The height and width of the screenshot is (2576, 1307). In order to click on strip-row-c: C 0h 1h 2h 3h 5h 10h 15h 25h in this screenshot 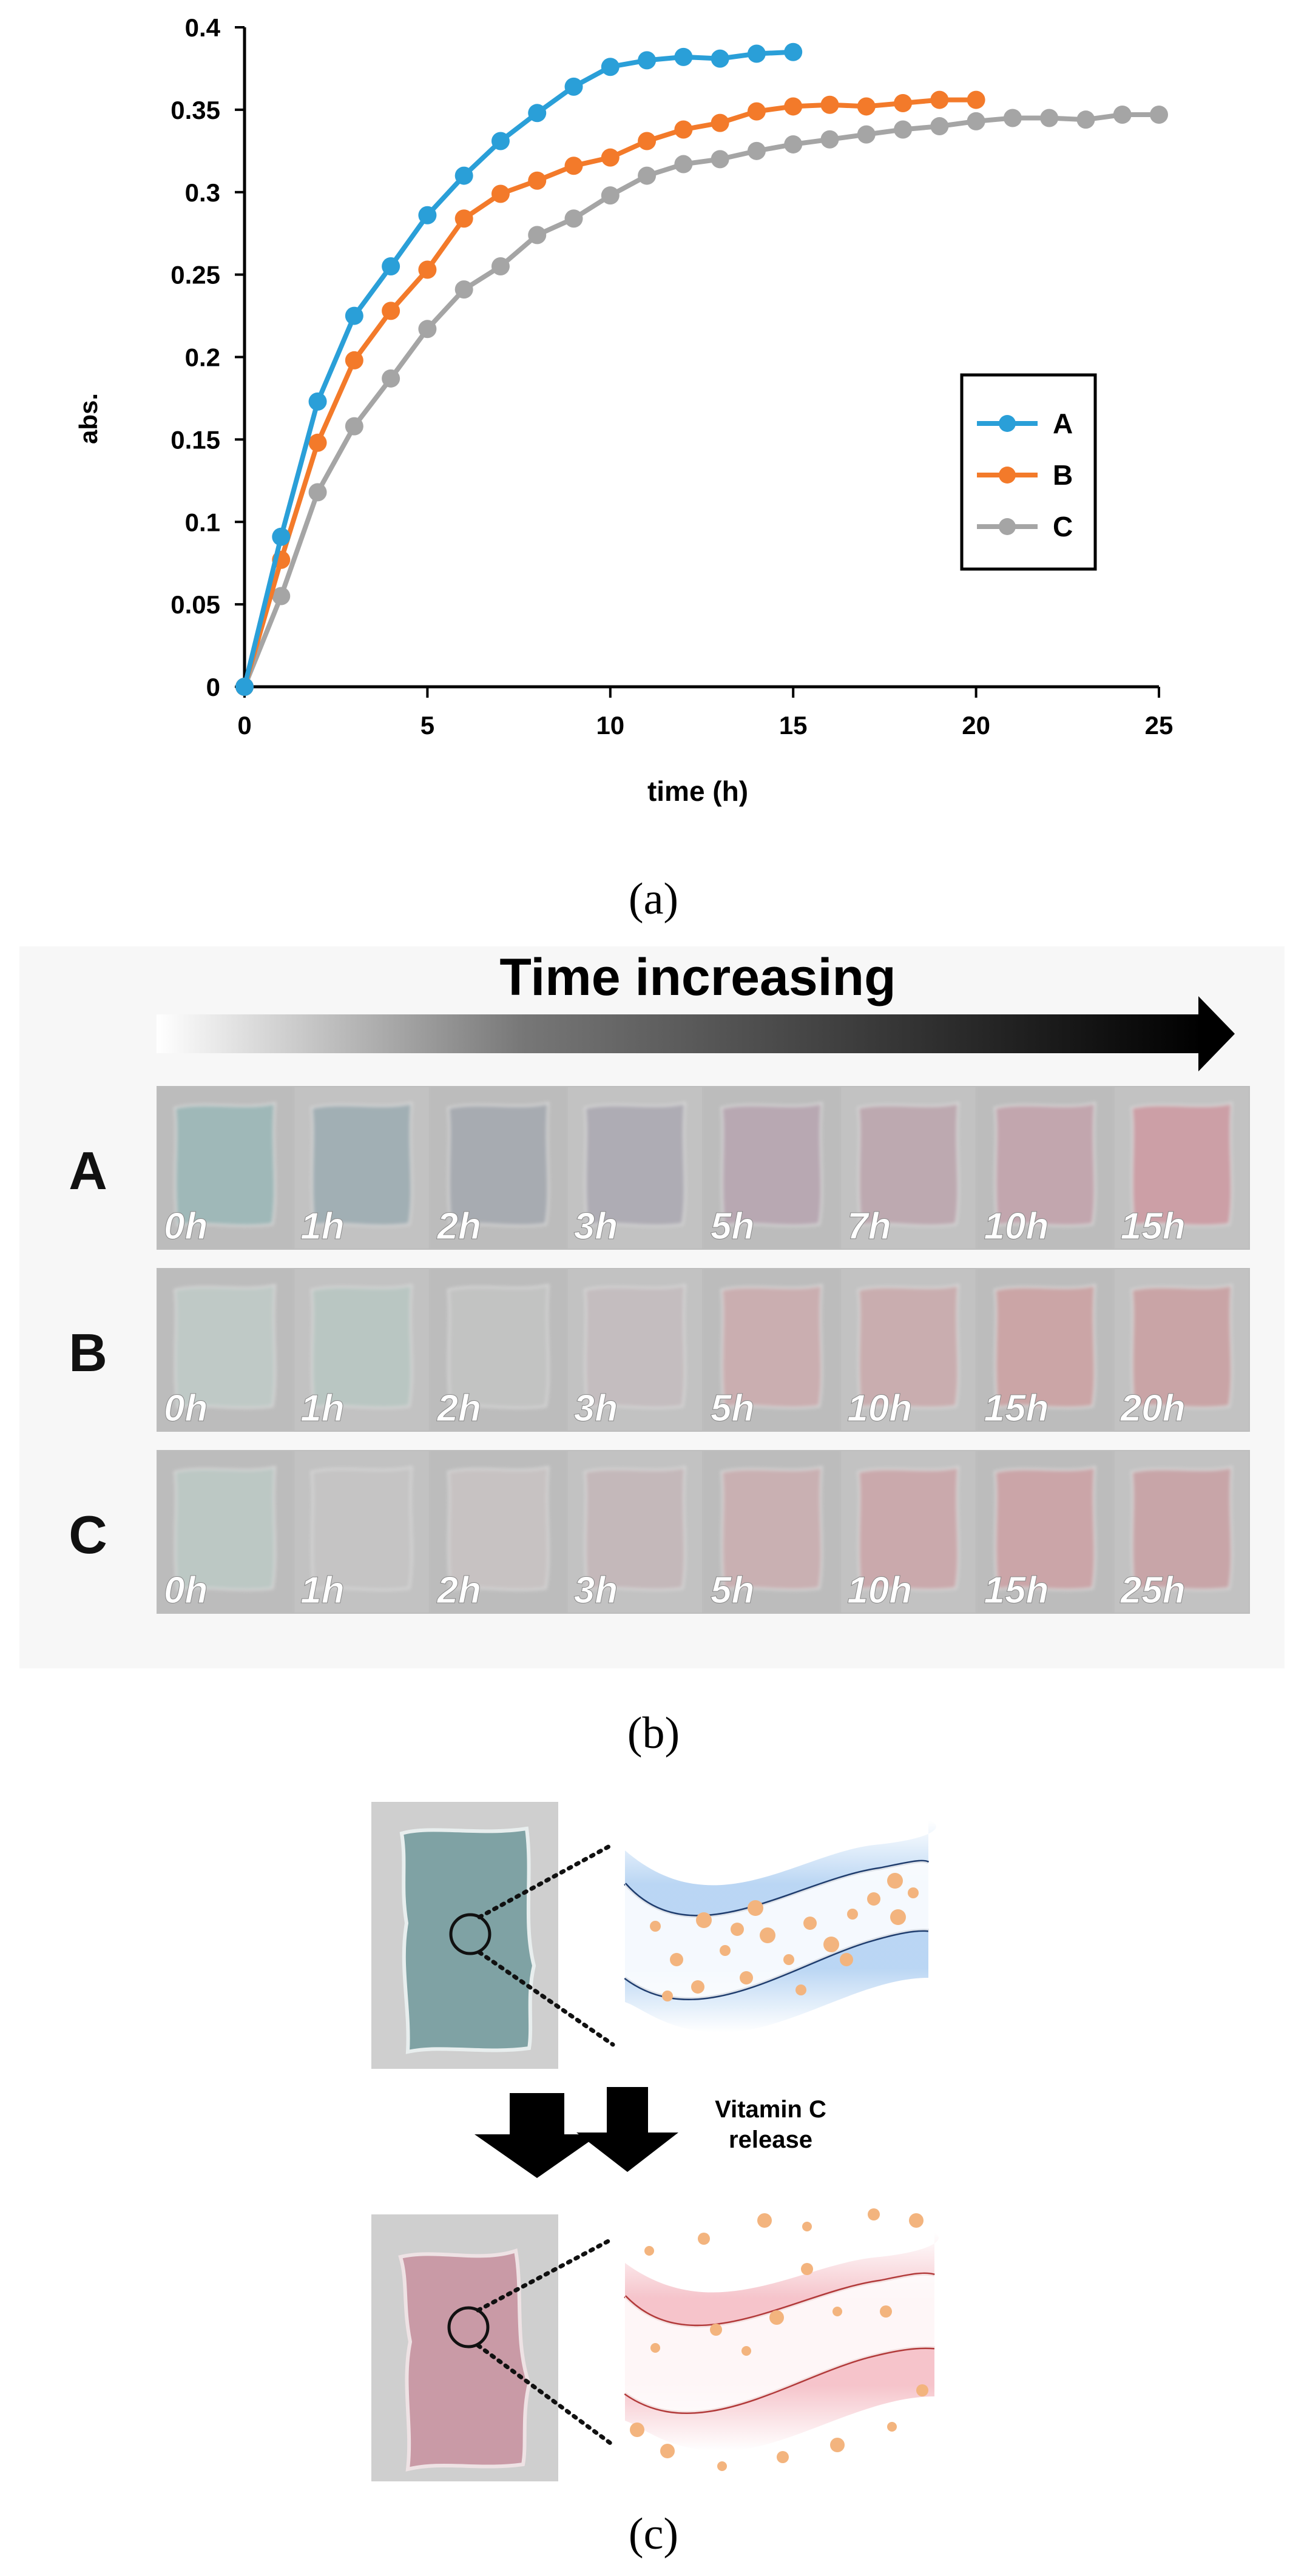, I will do `click(660, 1532)`.